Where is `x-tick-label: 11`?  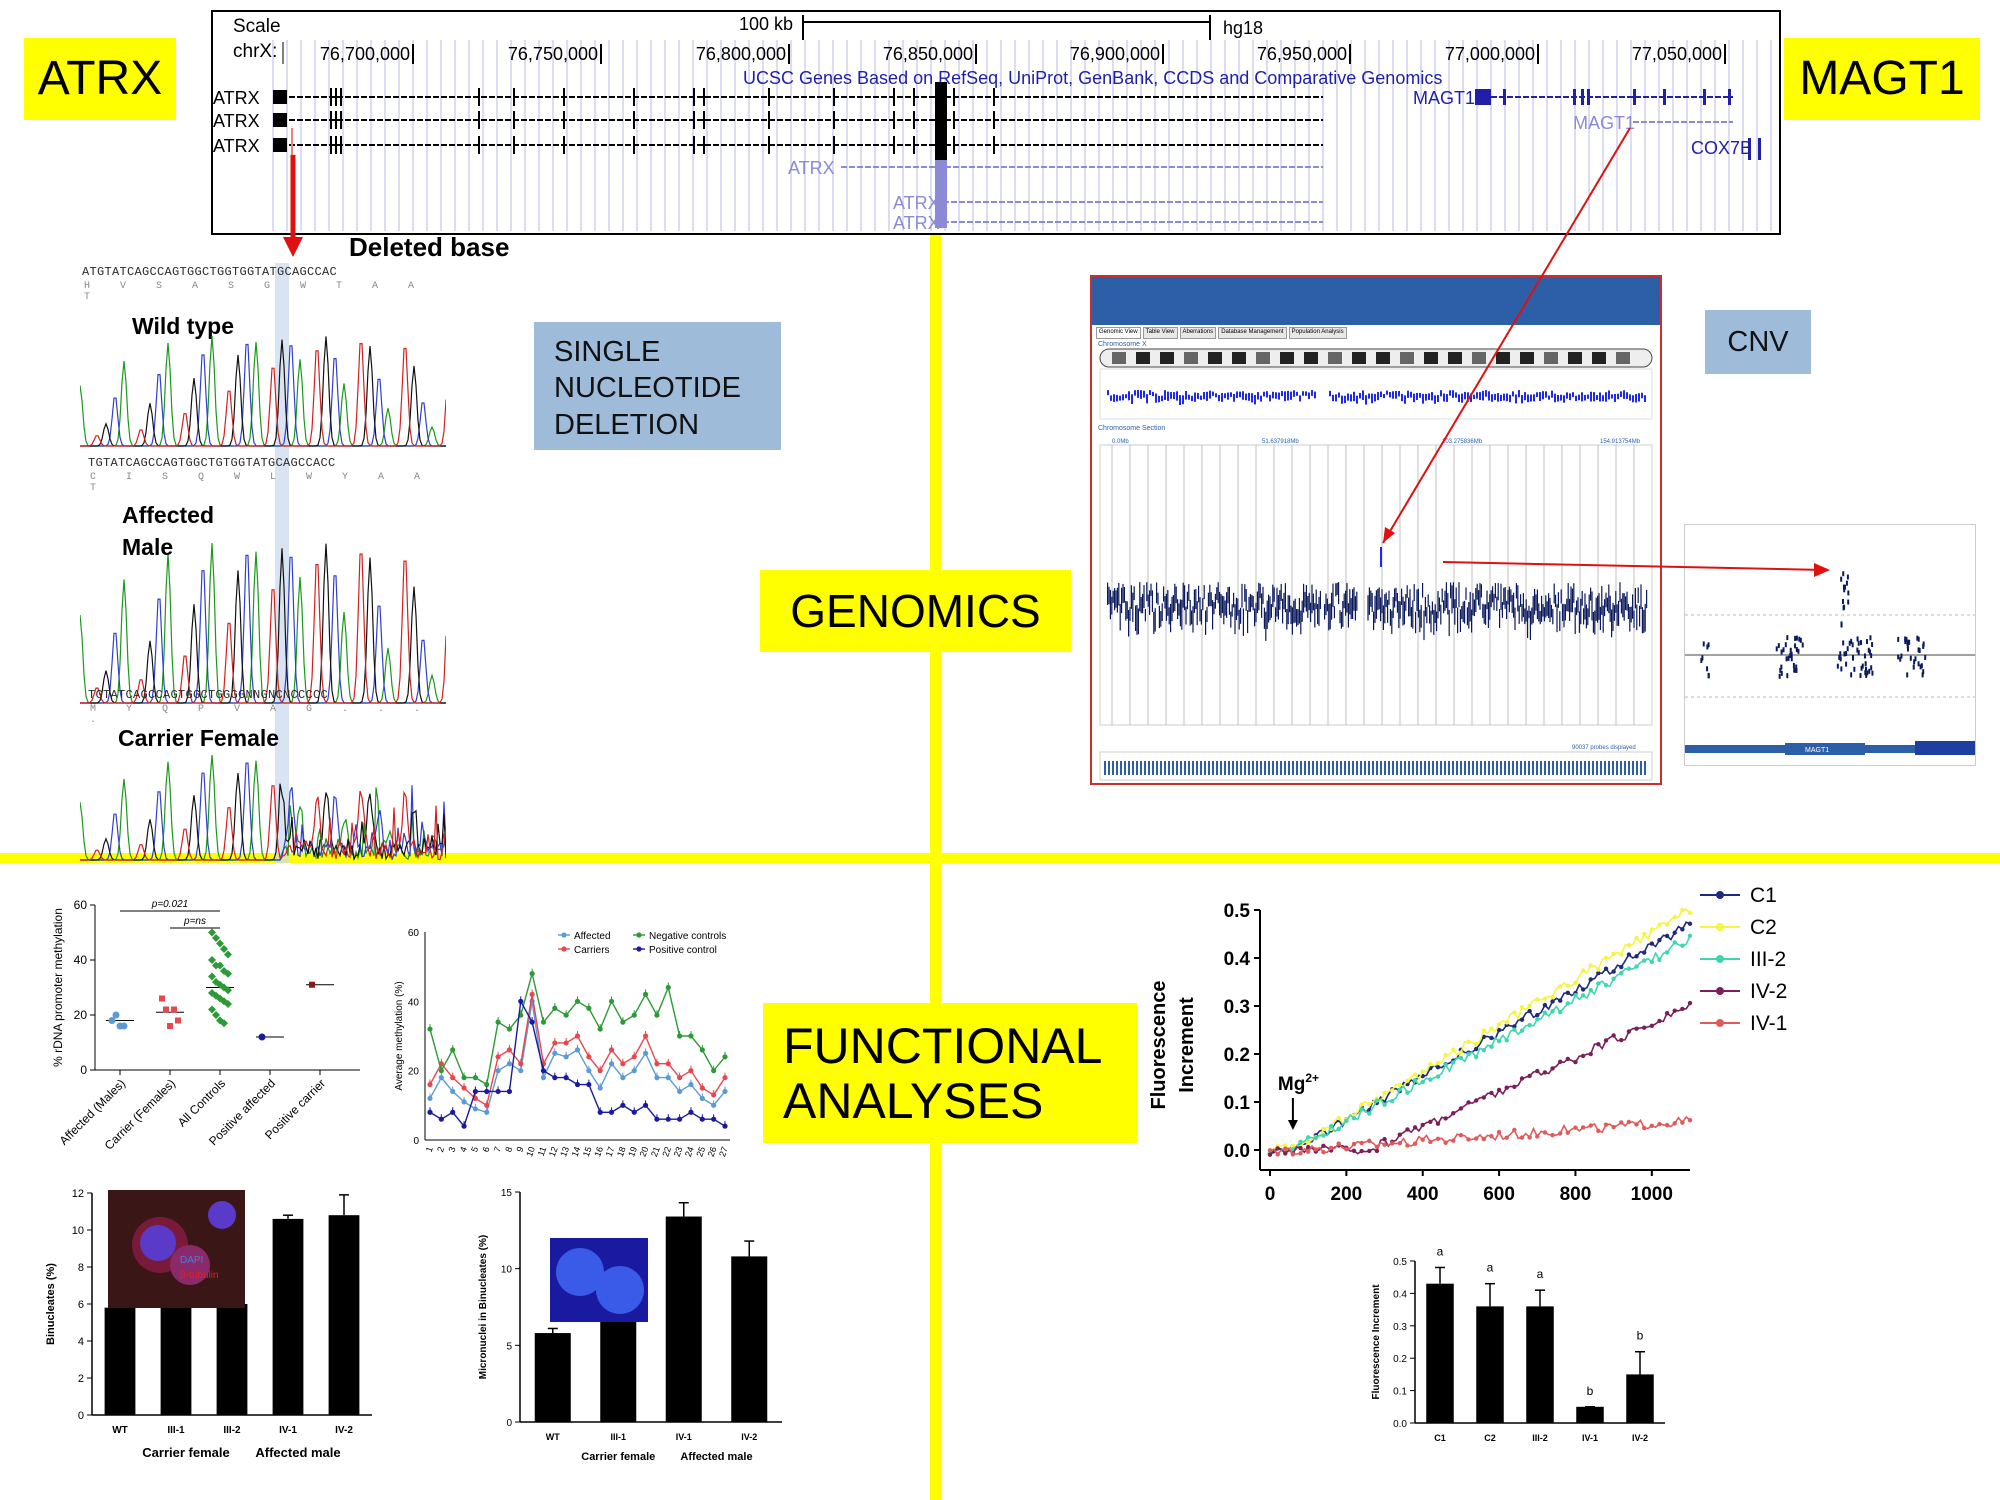
x-tick-label: 11 is located at coordinates (542, 1151).